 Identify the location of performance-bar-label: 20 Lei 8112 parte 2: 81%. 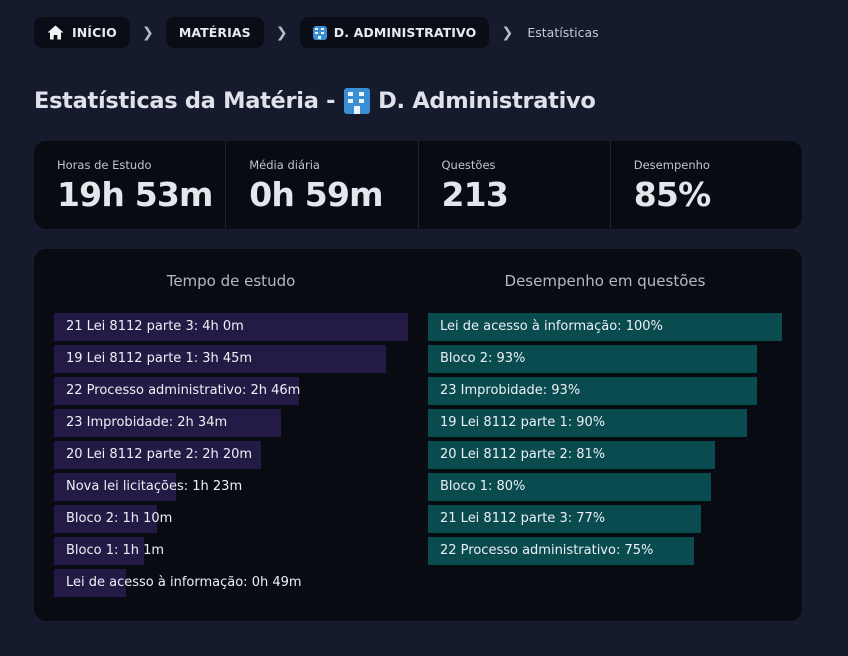
(523, 454).